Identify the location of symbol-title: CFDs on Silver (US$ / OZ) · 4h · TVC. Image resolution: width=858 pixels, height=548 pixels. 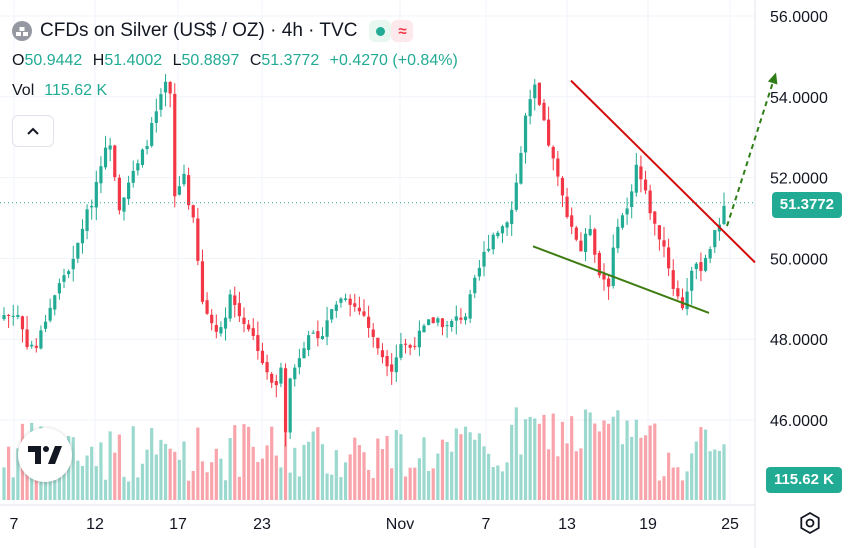
(199, 30).